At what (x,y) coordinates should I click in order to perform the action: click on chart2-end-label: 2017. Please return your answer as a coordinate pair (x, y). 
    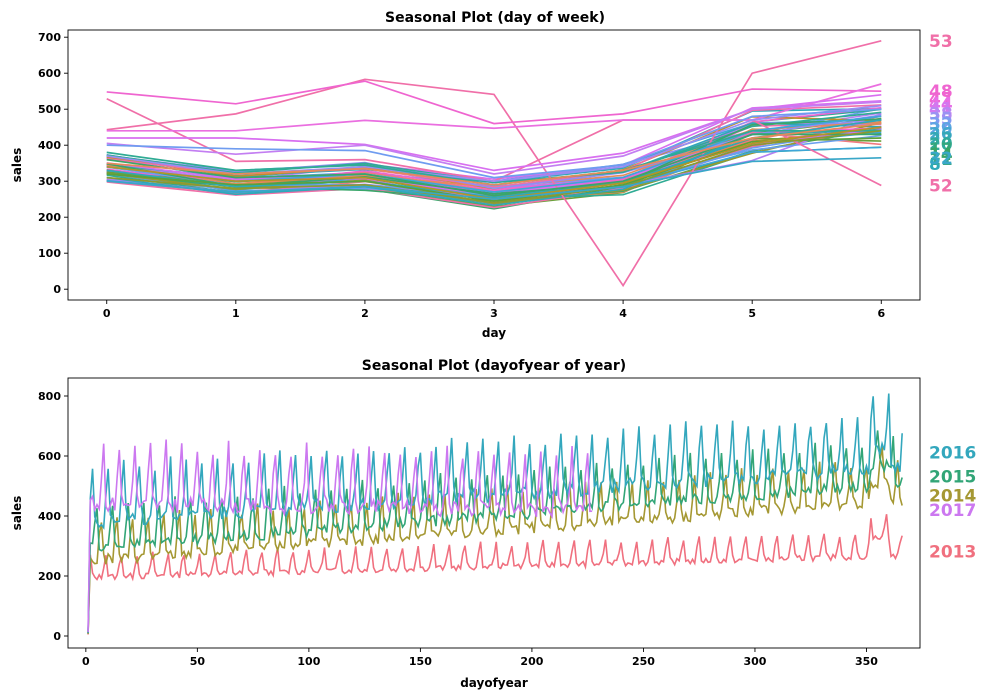
    Looking at the image, I should click on (952, 511).